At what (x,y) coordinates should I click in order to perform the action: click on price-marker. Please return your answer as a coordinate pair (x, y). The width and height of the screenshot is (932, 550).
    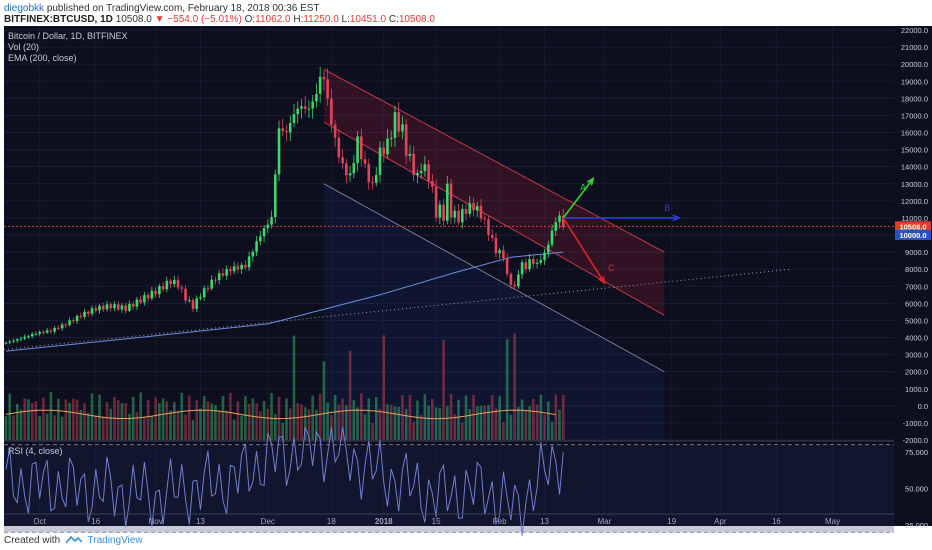
    Looking at the image, I should click on (913, 235).